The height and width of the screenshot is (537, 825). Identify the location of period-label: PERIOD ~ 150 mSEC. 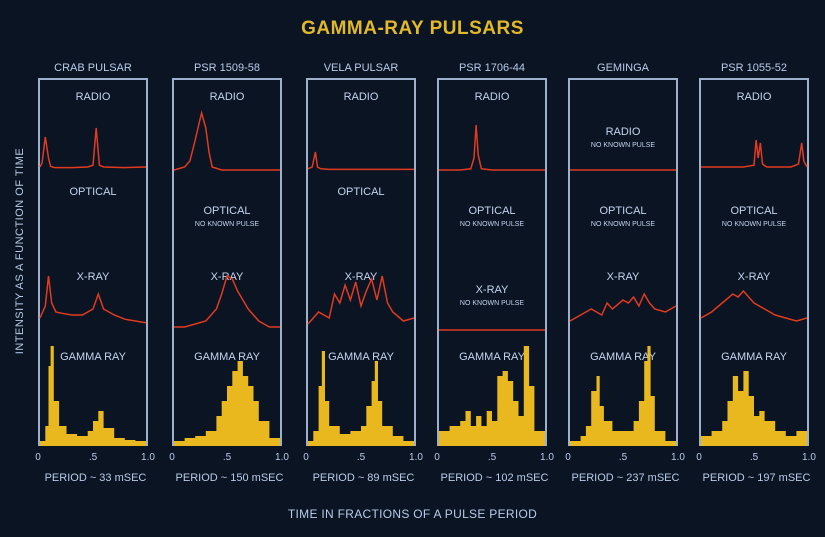
(229, 478).